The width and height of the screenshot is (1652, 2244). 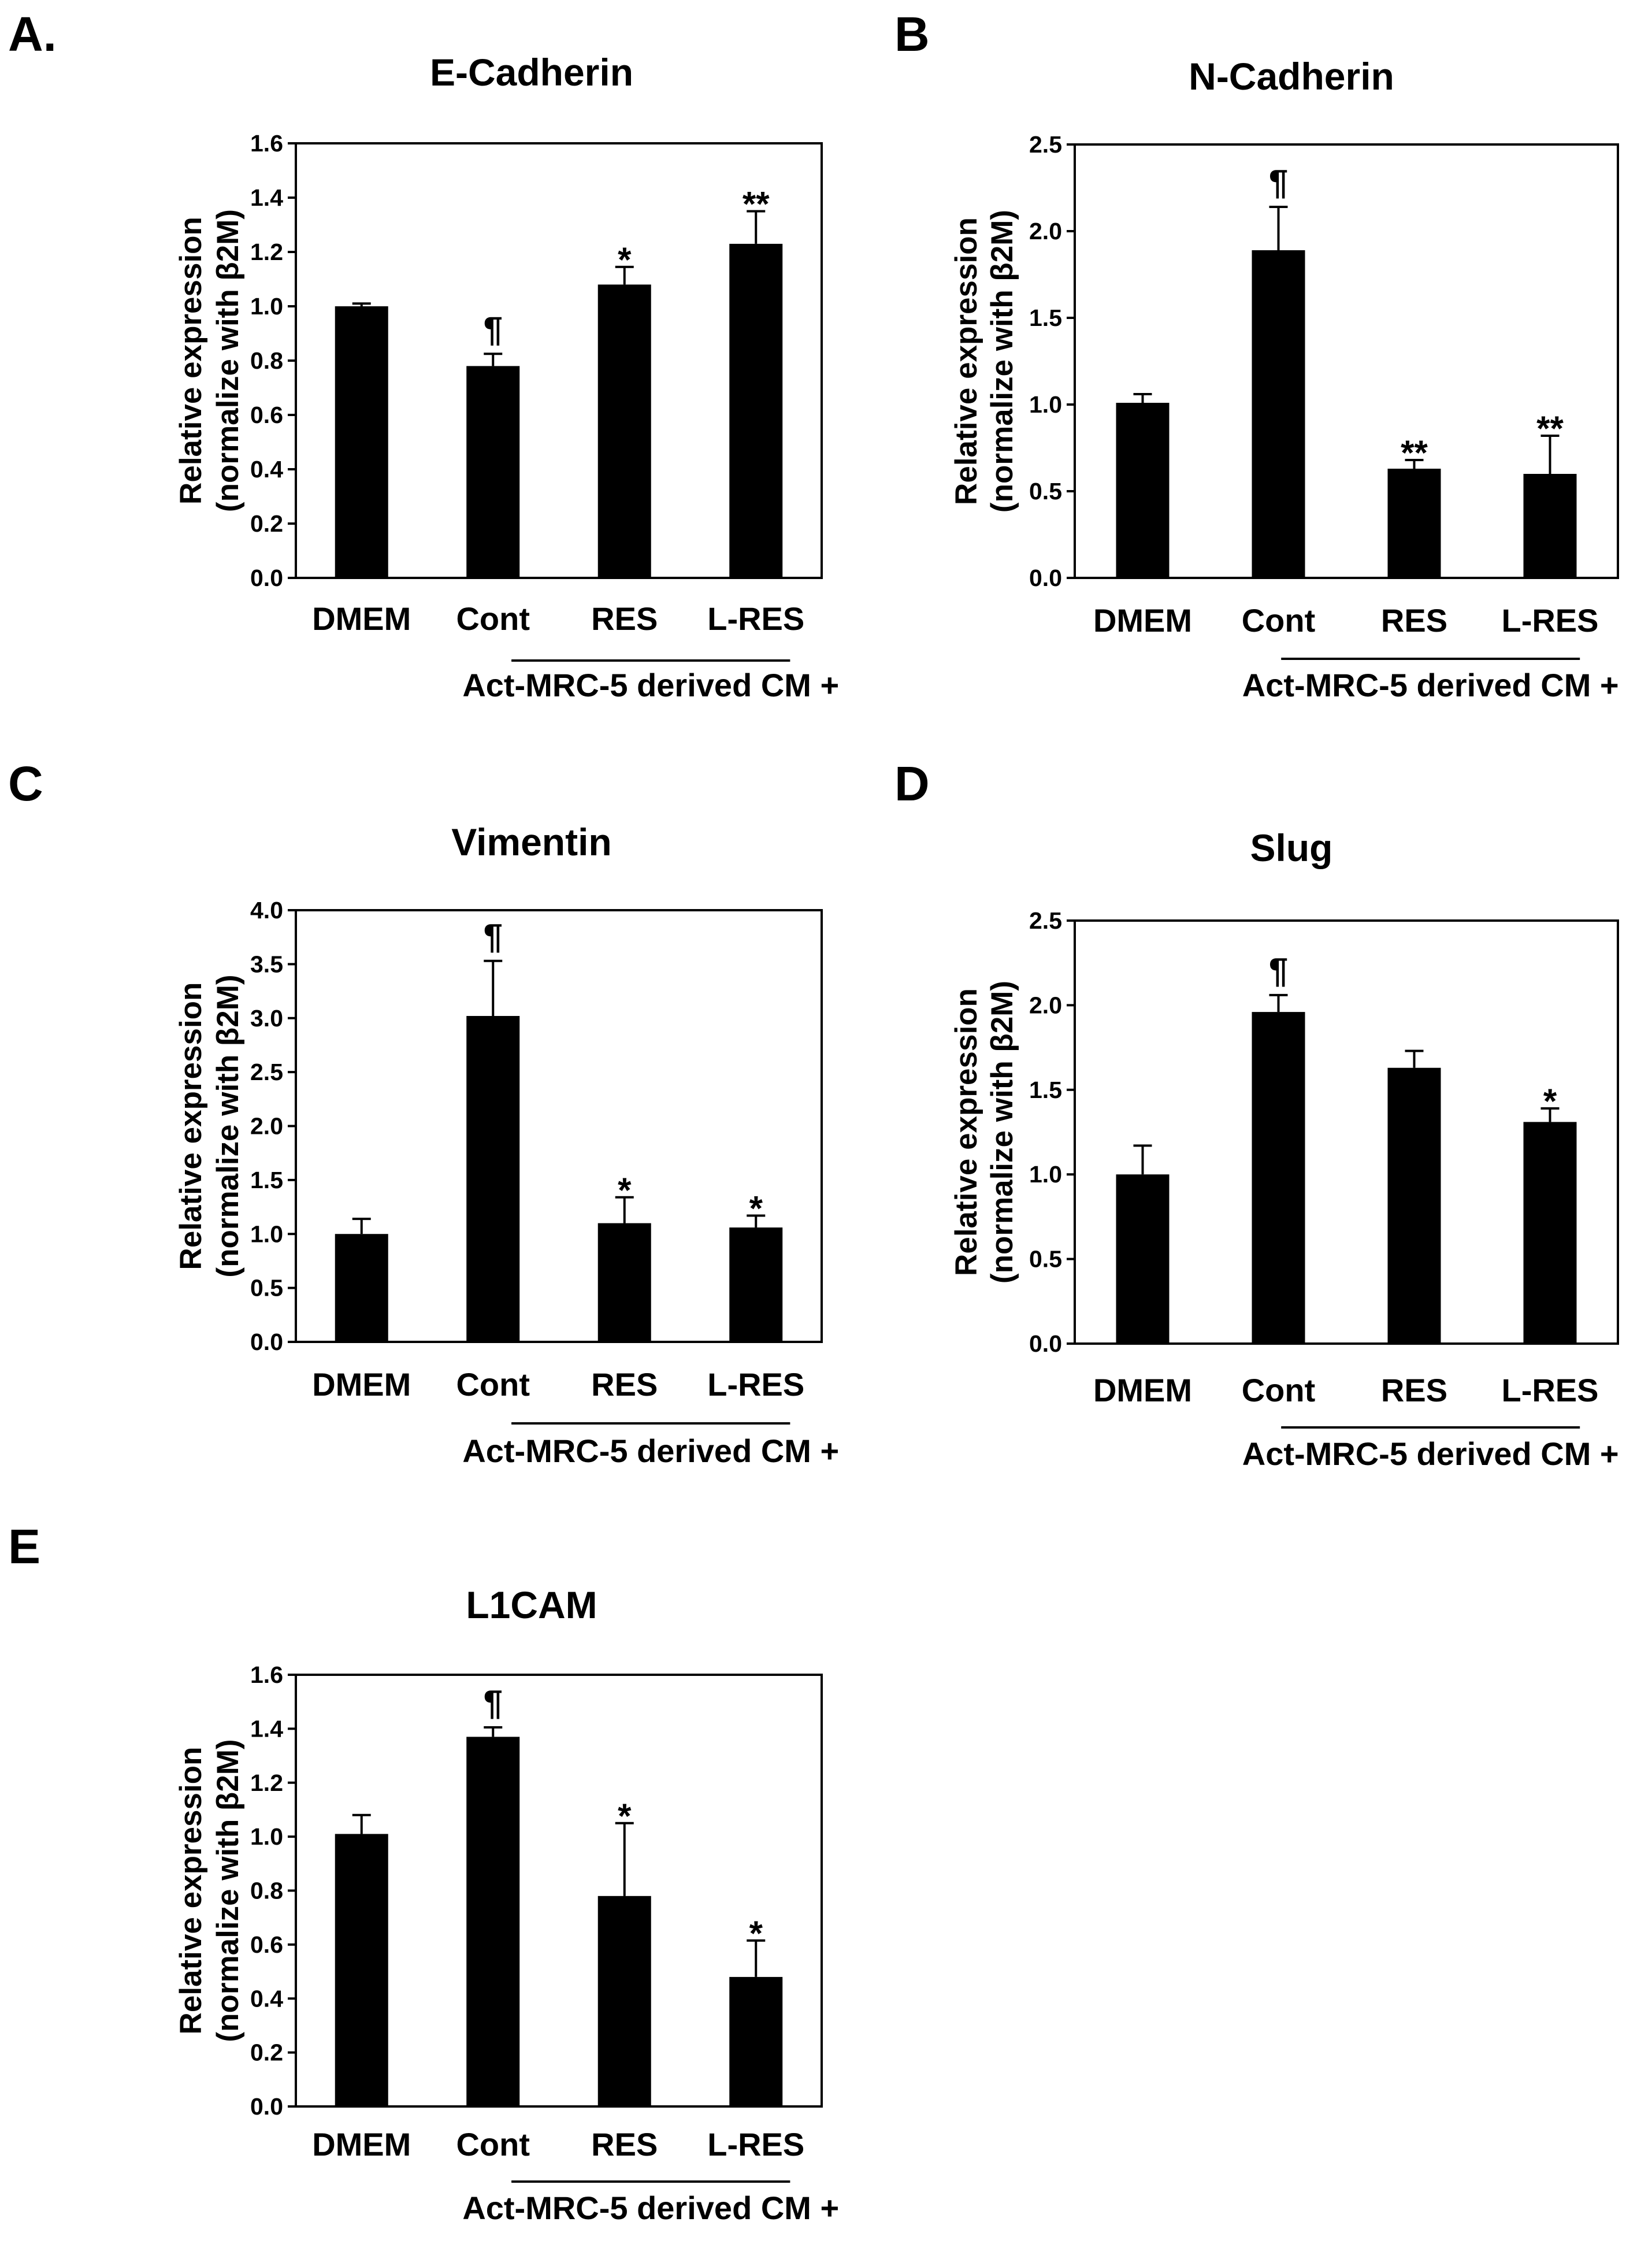 What do you see at coordinates (1291, 847) in the screenshot?
I see `chart-title: Slug` at bounding box center [1291, 847].